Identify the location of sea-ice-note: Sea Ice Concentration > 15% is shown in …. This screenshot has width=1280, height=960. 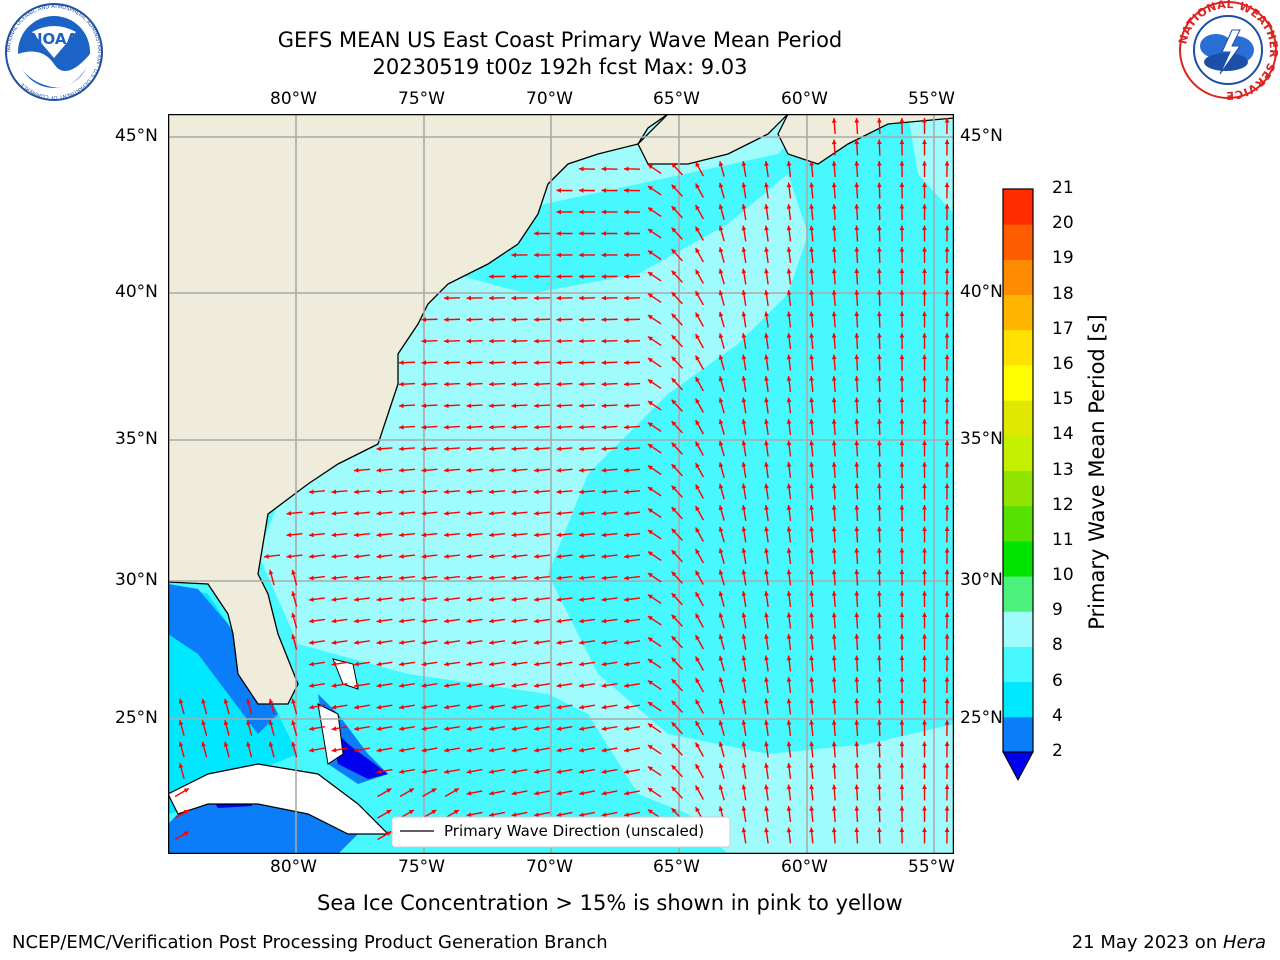
(610, 903).